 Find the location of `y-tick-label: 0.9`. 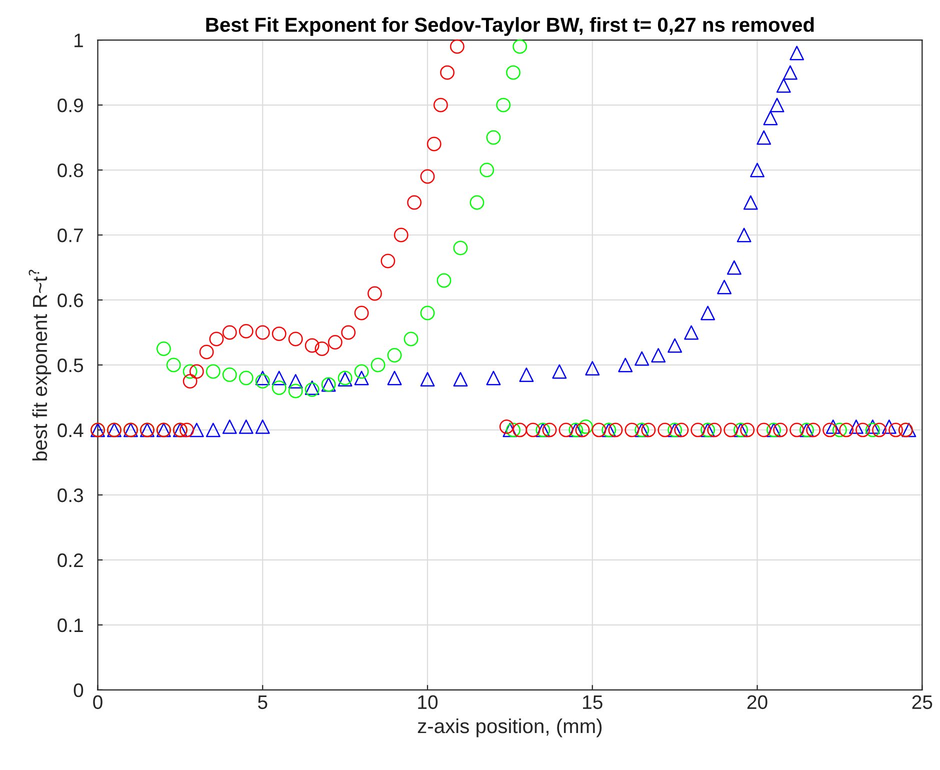

y-tick-label: 0.9 is located at coordinates (70, 105).